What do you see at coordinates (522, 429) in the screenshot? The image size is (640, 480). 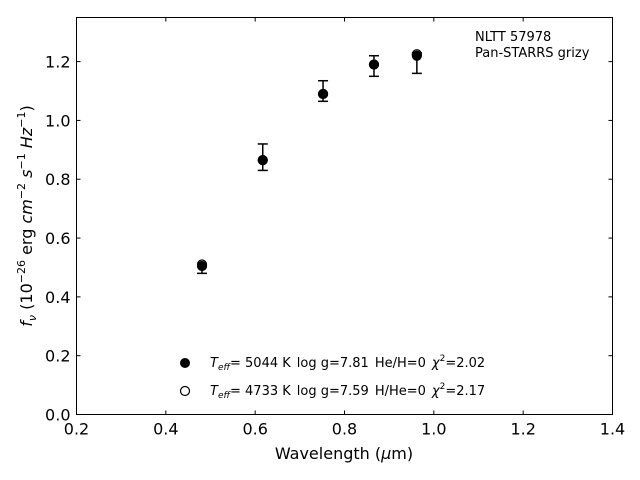 I see `x-tick-label: 1.2` at bounding box center [522, 429].